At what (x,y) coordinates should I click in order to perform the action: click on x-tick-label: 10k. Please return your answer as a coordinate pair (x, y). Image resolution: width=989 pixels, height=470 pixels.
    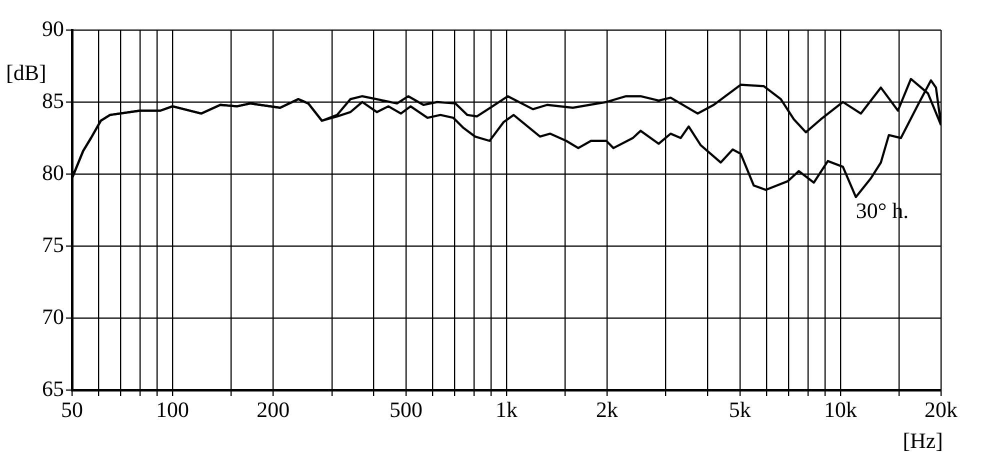
    Looking at the image, I should click on (840, 409).